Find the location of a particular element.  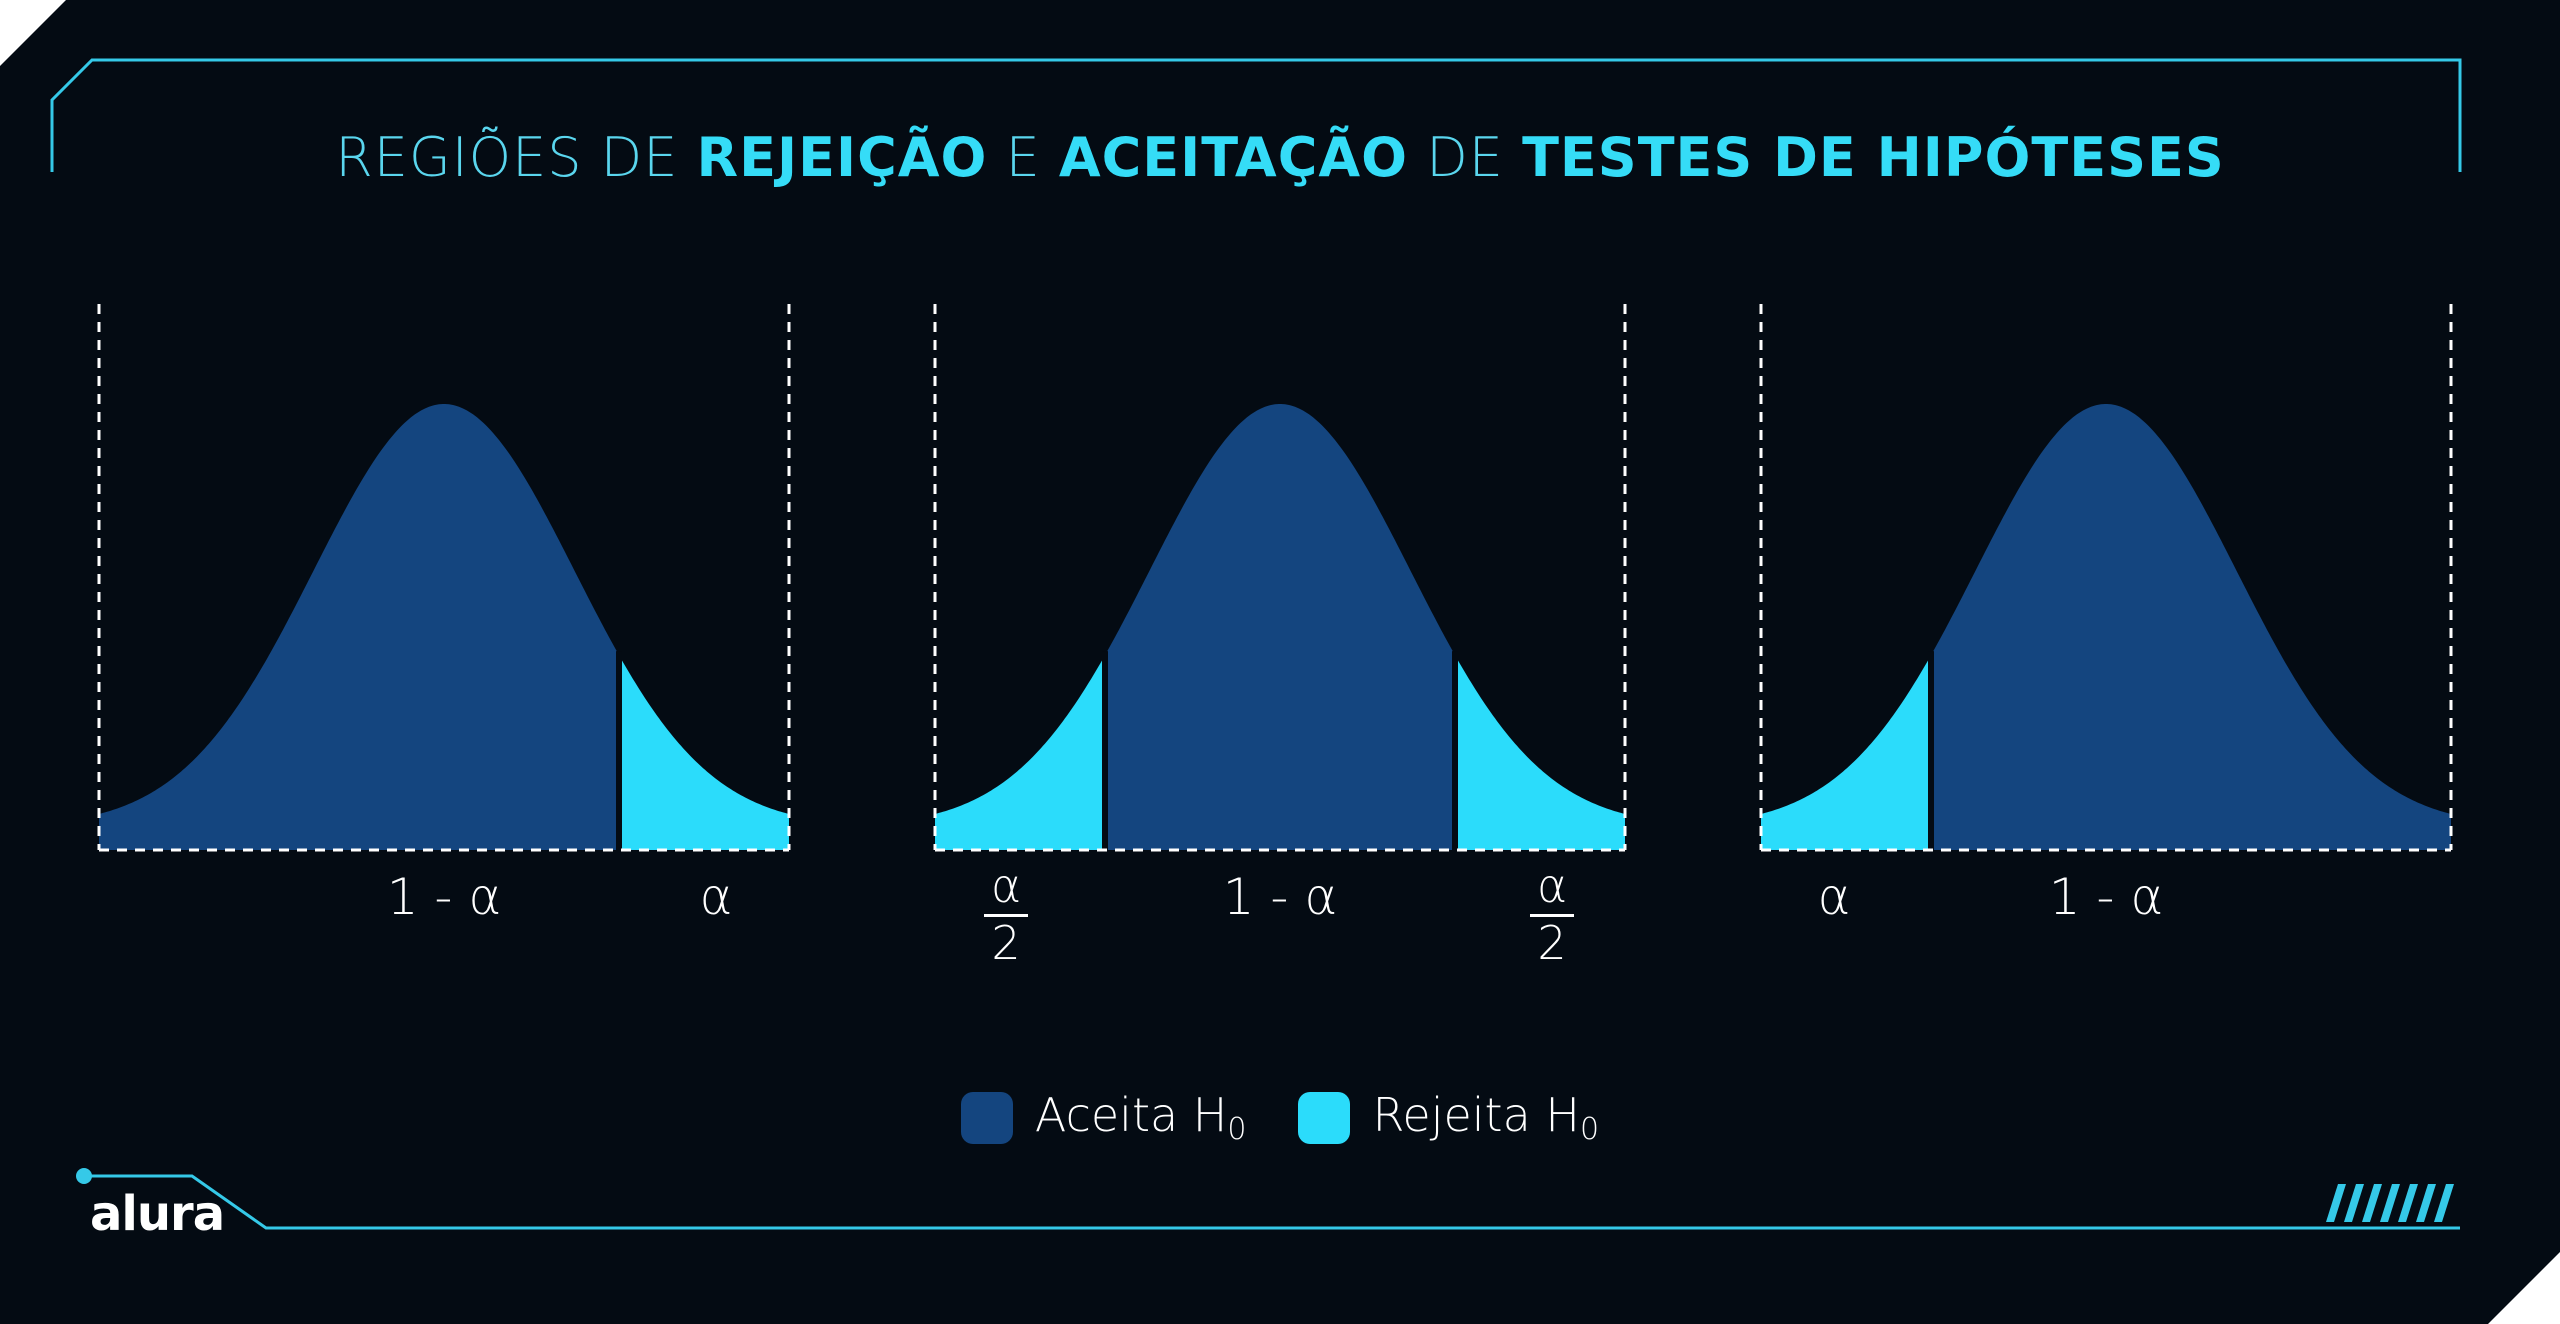

panel-left-tailed is located at coordinates (2106, 578).